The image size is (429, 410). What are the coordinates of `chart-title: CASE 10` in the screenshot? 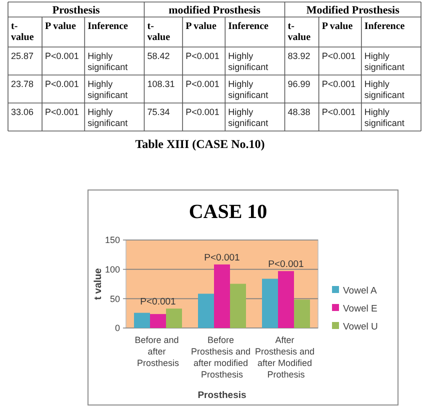 It's located at (228, 212).